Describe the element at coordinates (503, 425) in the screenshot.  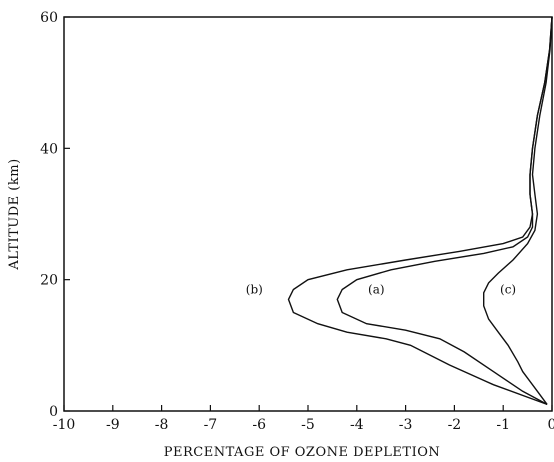
I see `x-tick-label: -1` at that location.